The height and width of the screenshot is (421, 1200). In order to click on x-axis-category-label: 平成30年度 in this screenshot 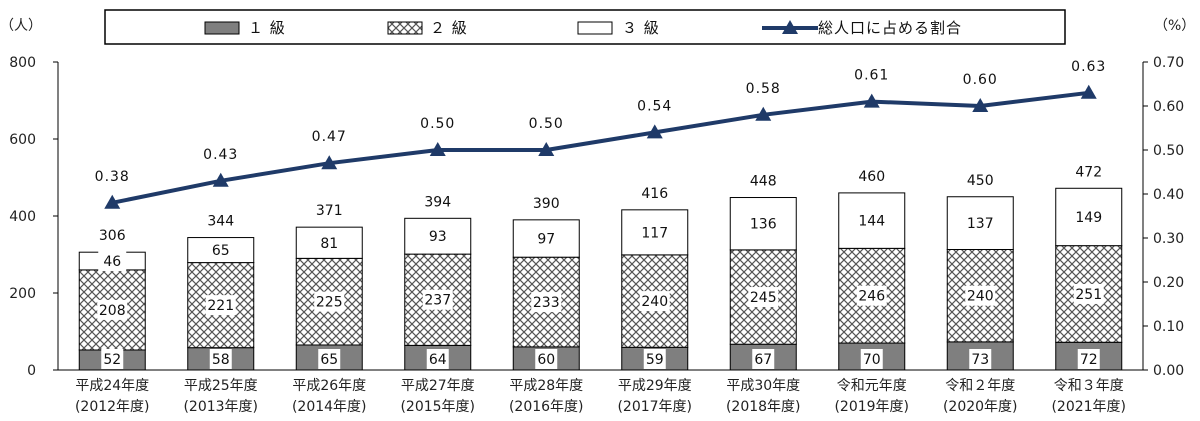, I will do `click(763, 386)`.